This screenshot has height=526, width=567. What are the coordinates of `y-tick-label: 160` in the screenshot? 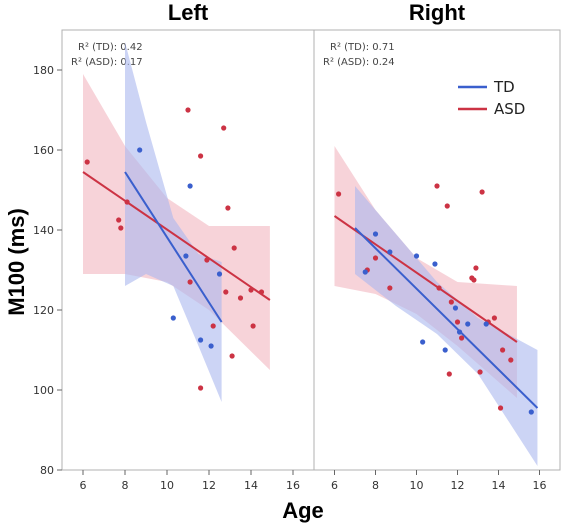 It's located at (43, 150).